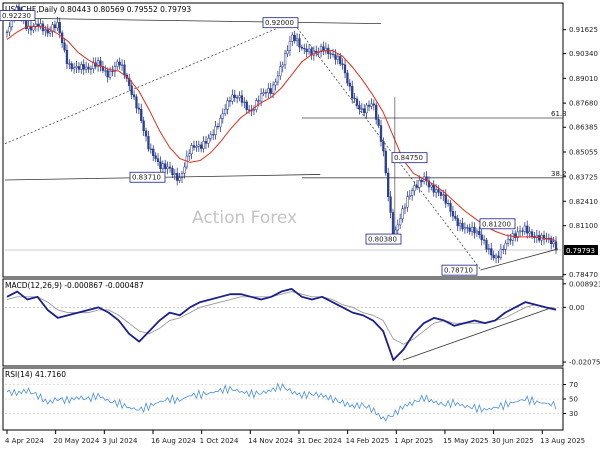 The image size is (600, 450). What do you see at coordinates (35, 374) in the screenshot?
I see `rsi-header: RSI(14) 41.7160` at bounding box center [35, 374].